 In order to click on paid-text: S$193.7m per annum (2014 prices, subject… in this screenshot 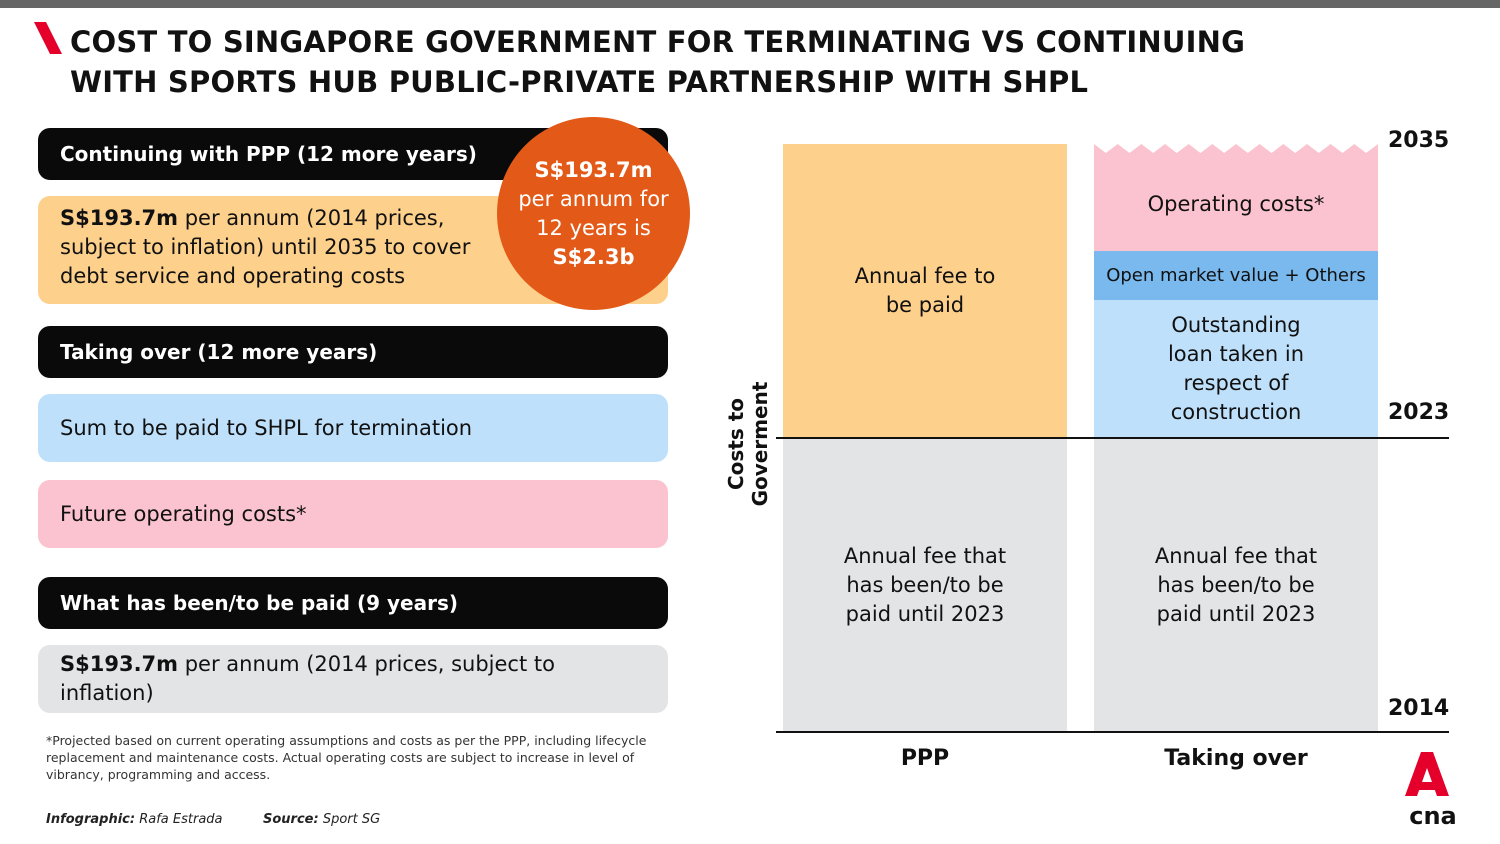, I will do `click(353, 679)`.